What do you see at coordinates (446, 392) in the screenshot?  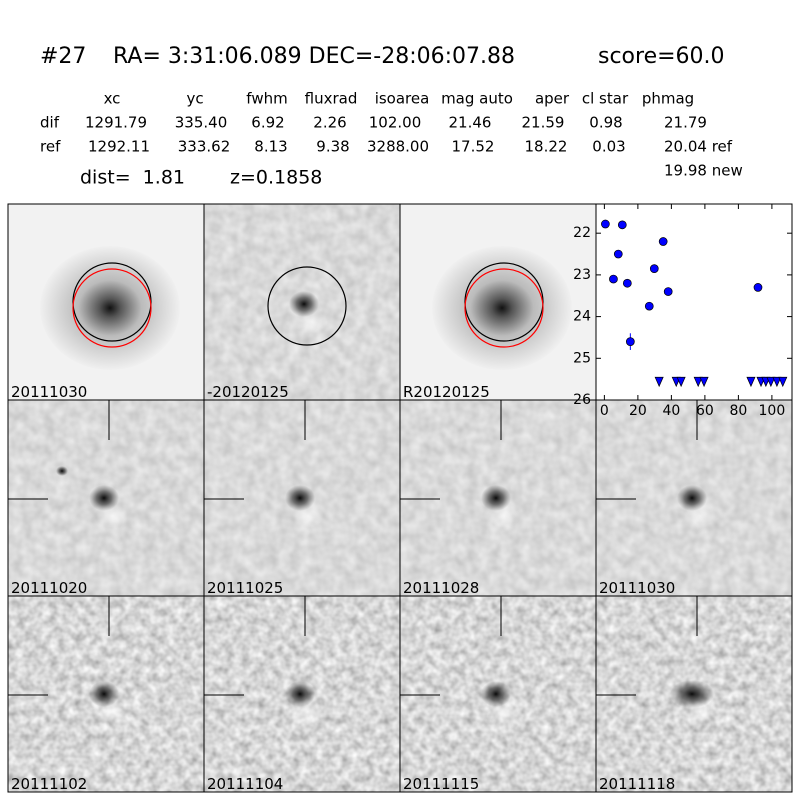 I see `panel-label: R20120125` at bounding box center [446, 392].